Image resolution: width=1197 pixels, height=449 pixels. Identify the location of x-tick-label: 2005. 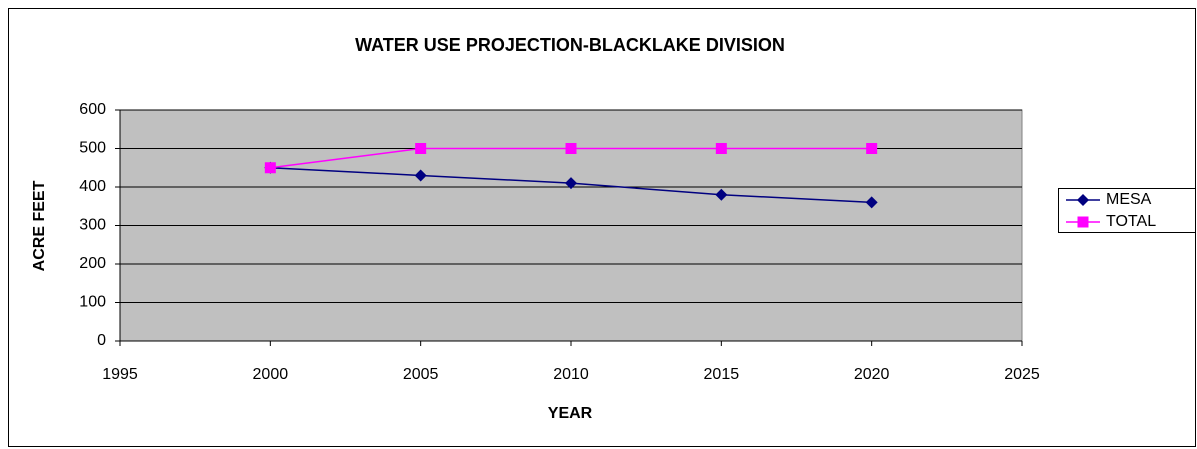
(421, 374).